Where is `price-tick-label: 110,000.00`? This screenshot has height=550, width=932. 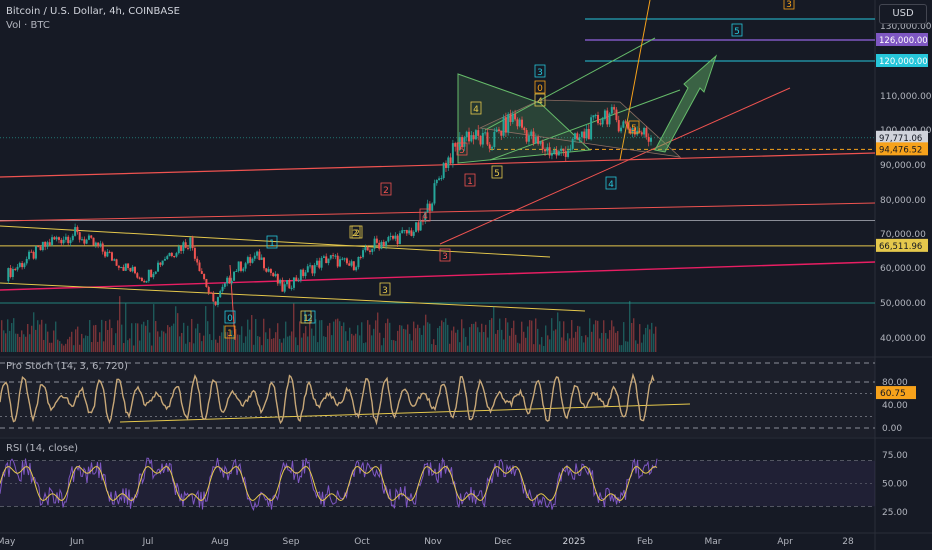 price-tick-label: 110,000.00 is located at coordinates (906, 97).